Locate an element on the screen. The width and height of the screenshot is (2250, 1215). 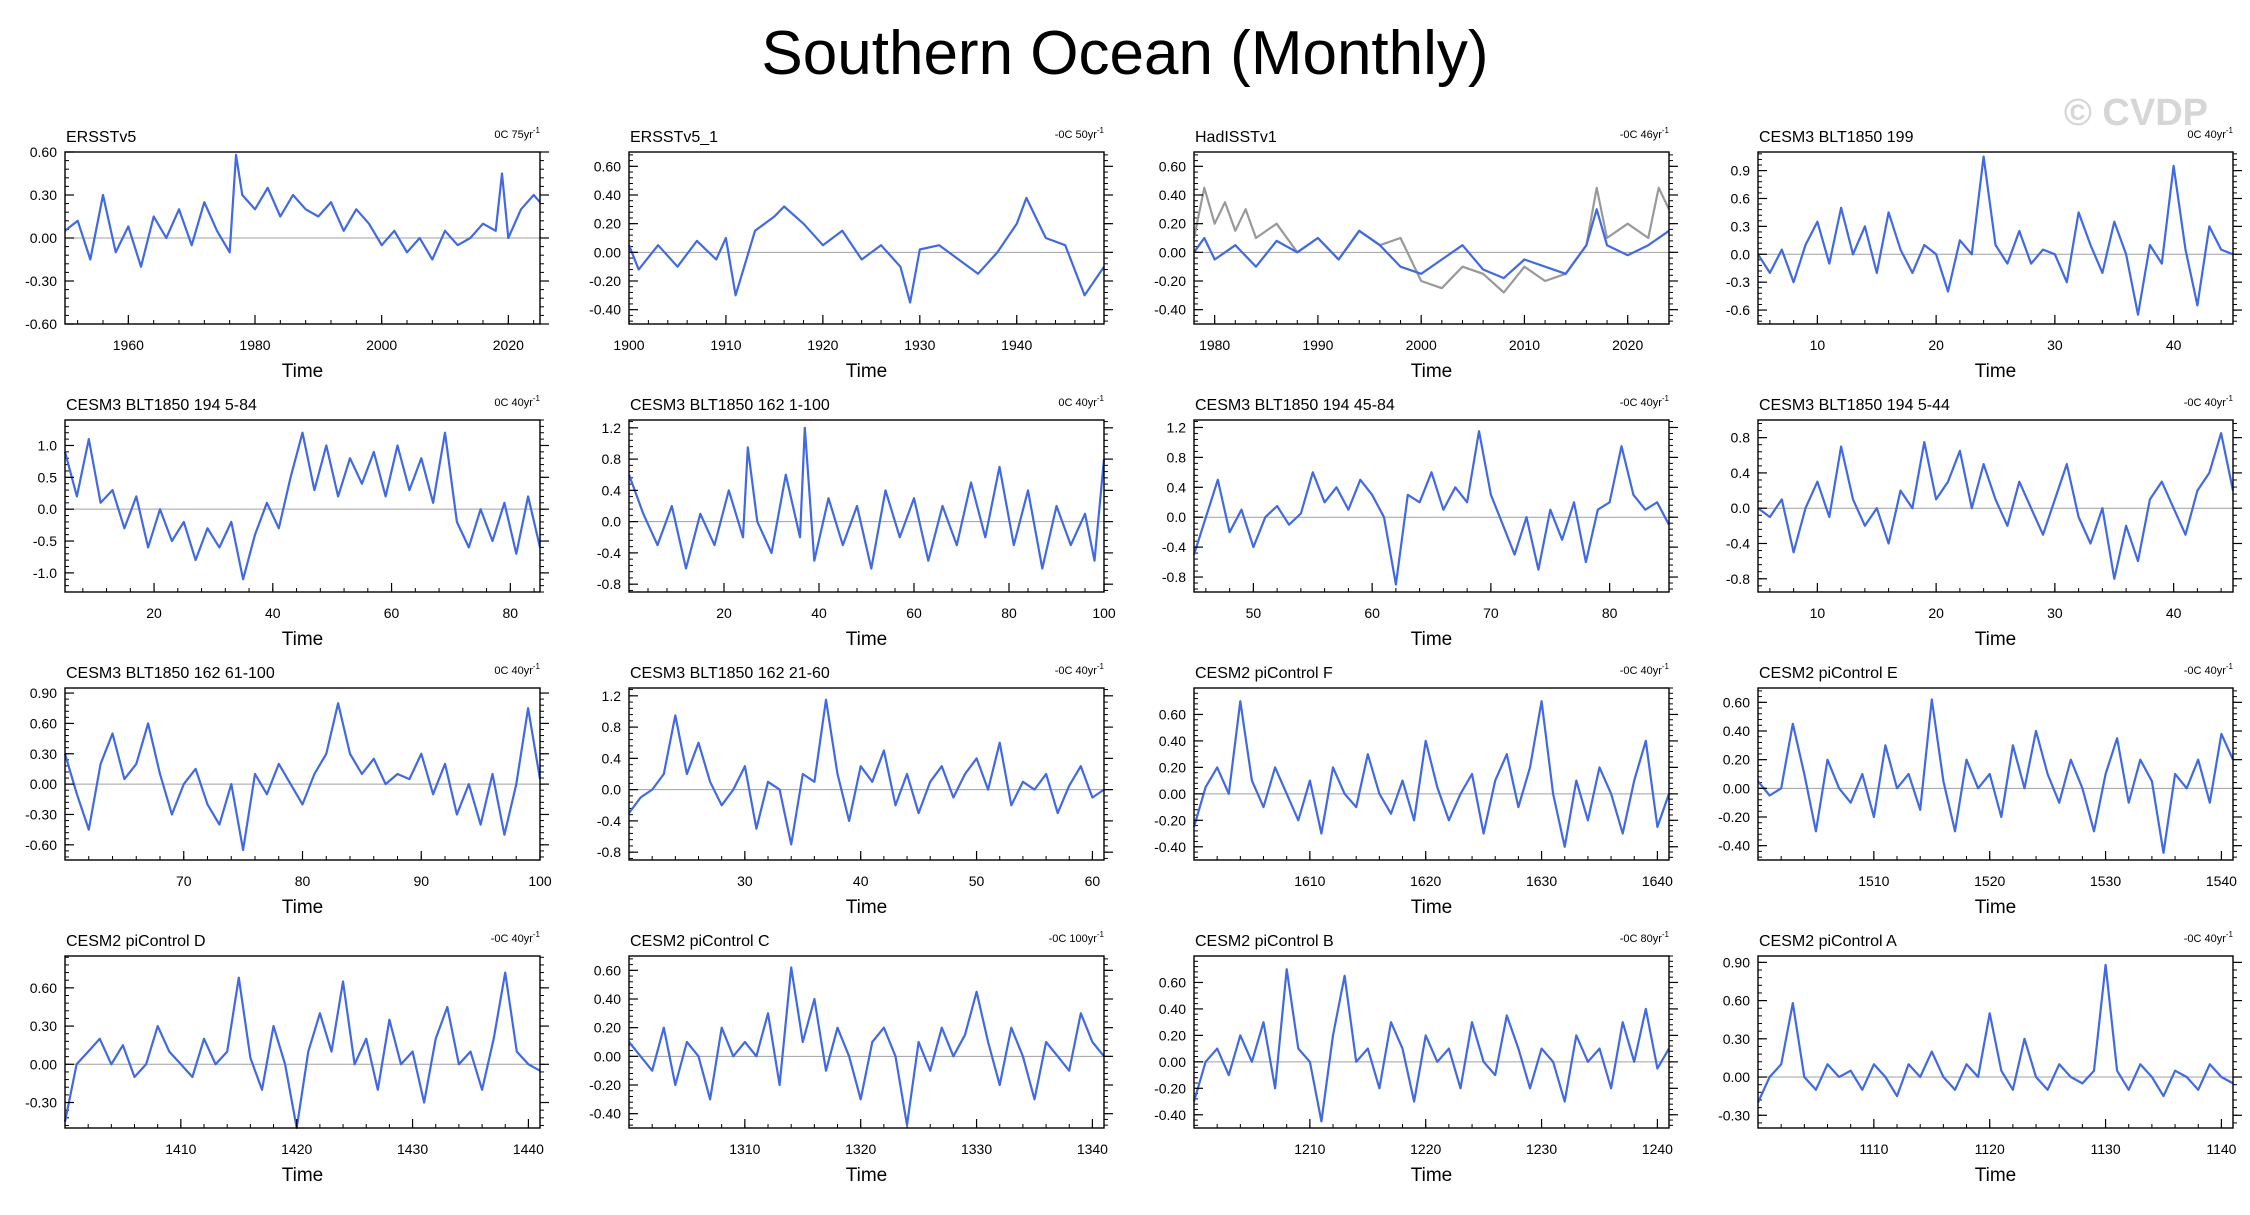
chart-title: CESM3 BLT1850 162 61-100 is located at coordinates (170, 673).